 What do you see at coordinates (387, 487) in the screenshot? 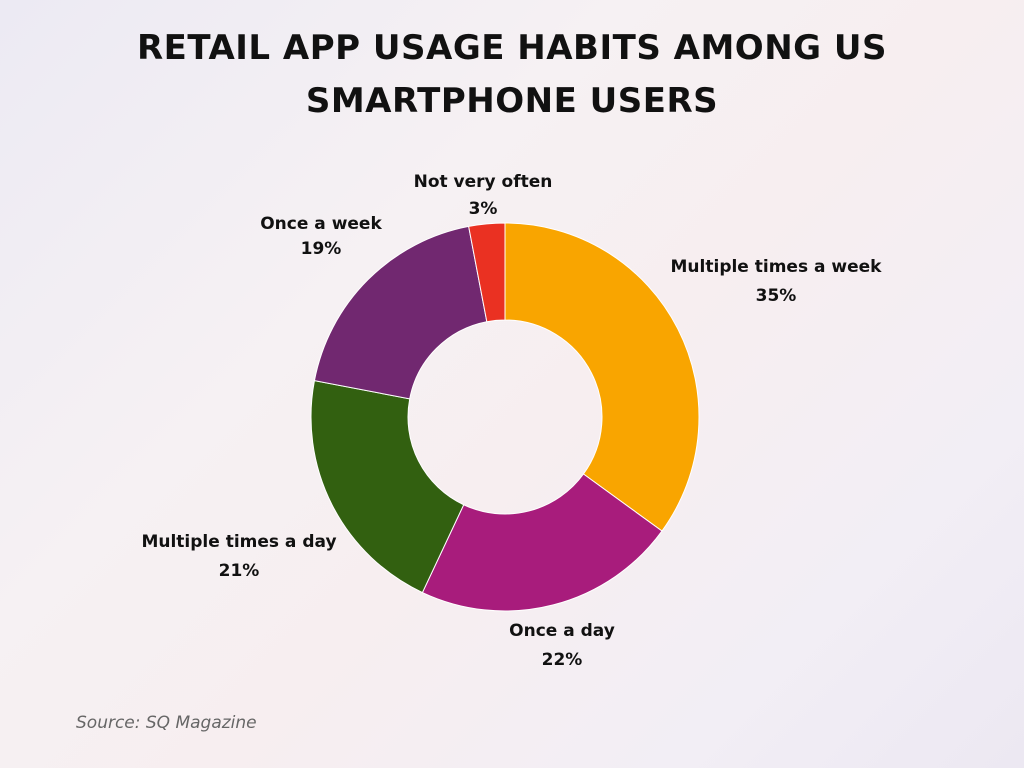
I see `slice-multiple-times-a-day` at bounding box center [387, 487].